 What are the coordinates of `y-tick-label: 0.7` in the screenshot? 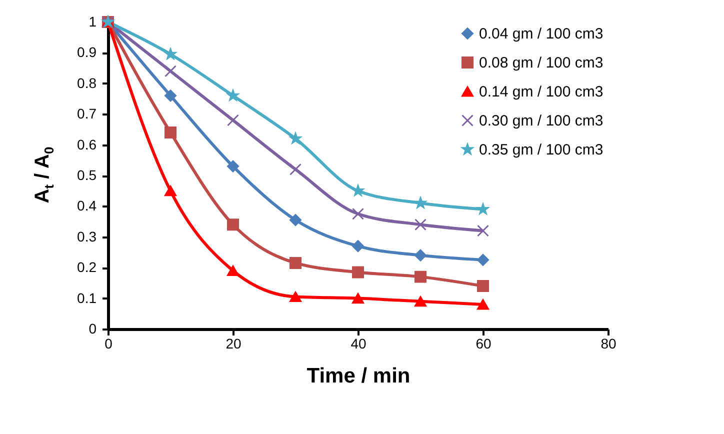 It's located at (87, 114).